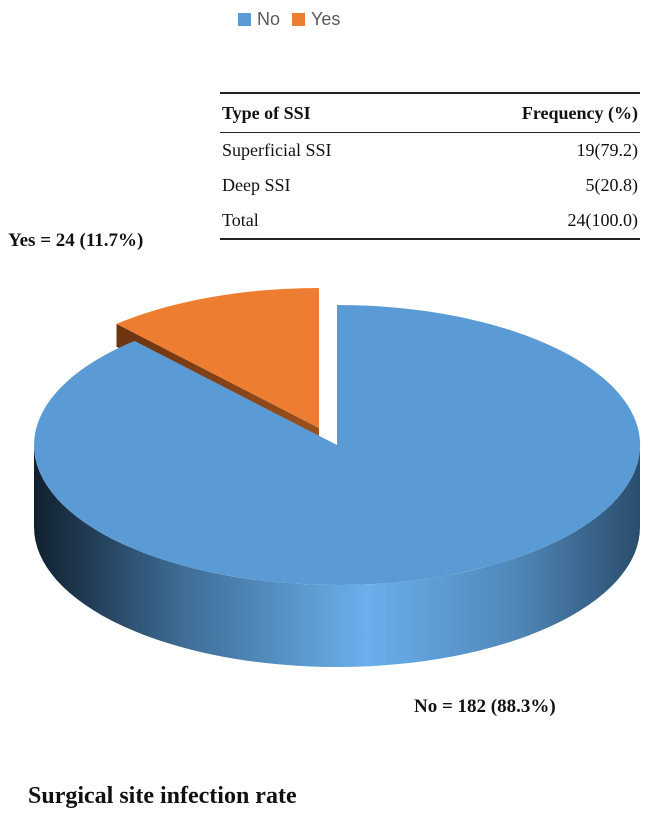 This screenshot has height=830, width=669. I want to click on table-header-row: Type of SSI Frequency (%), so click(430, 112).